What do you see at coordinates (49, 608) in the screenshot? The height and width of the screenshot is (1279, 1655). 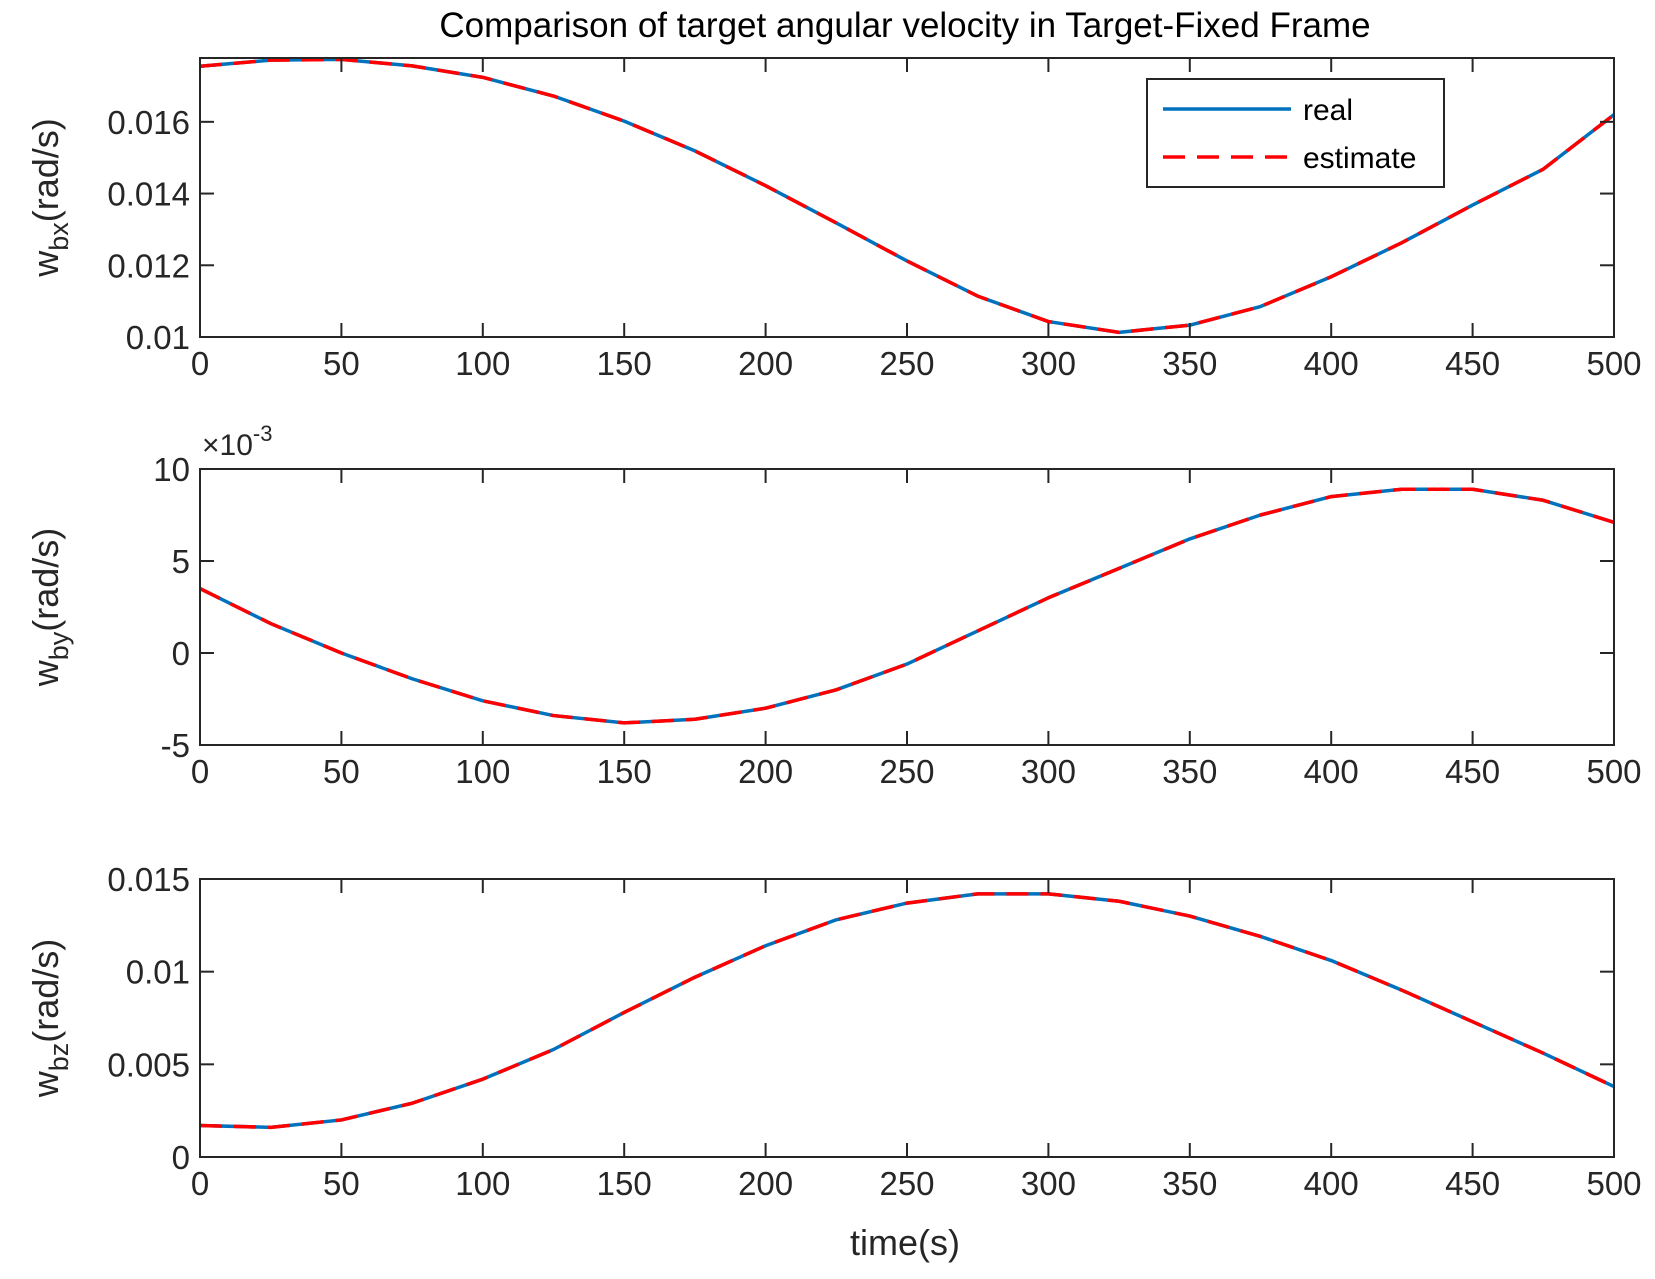 I see `y-axis-label: wby(rad/s)` at bounding box center [49, 608].